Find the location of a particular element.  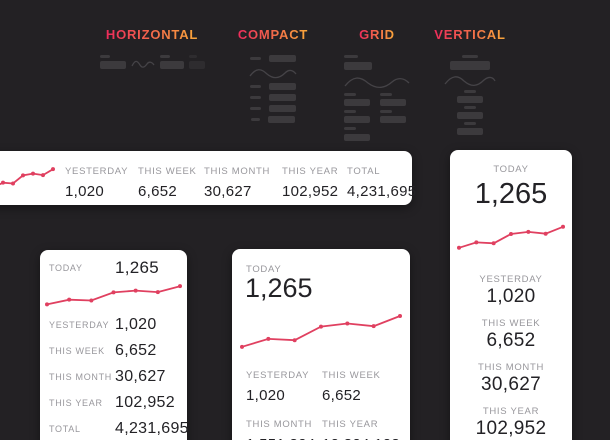

nav-item-vertical: VERTICAL is located at coordinates (470, 81).